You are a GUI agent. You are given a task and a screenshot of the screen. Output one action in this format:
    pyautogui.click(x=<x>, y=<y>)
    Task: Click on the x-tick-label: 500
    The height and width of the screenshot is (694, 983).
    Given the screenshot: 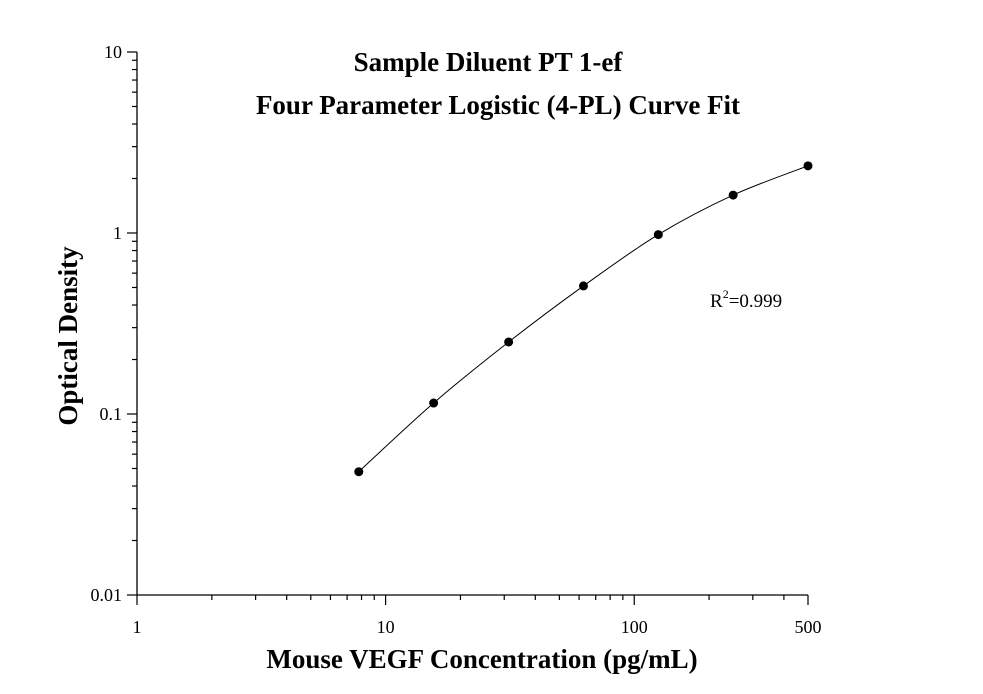 What is the action you would take?
    pyautogui.click(x=808, y=627)
    